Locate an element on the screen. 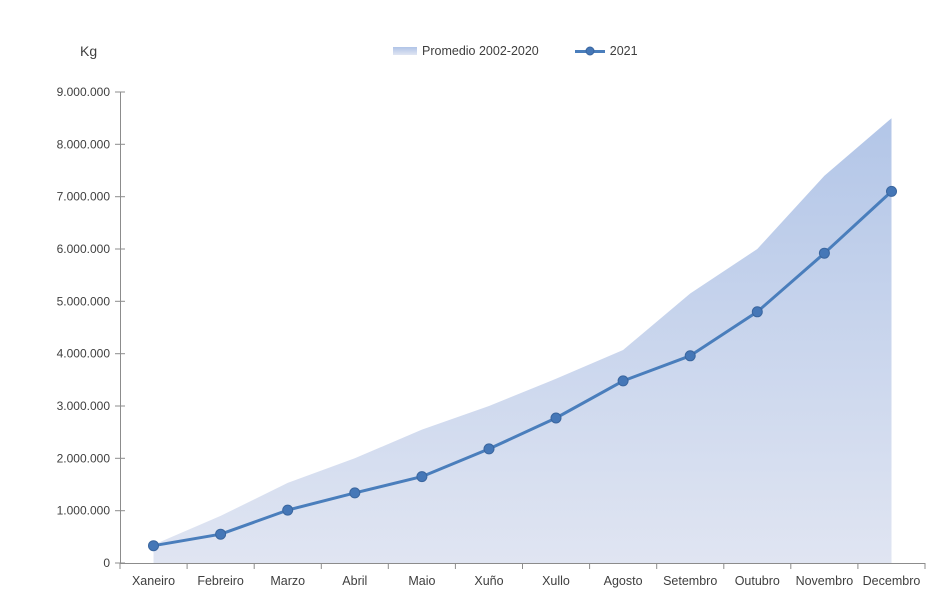 The image size is (947, 607). svg-text: Xuño is located at coordinates (488, 581).